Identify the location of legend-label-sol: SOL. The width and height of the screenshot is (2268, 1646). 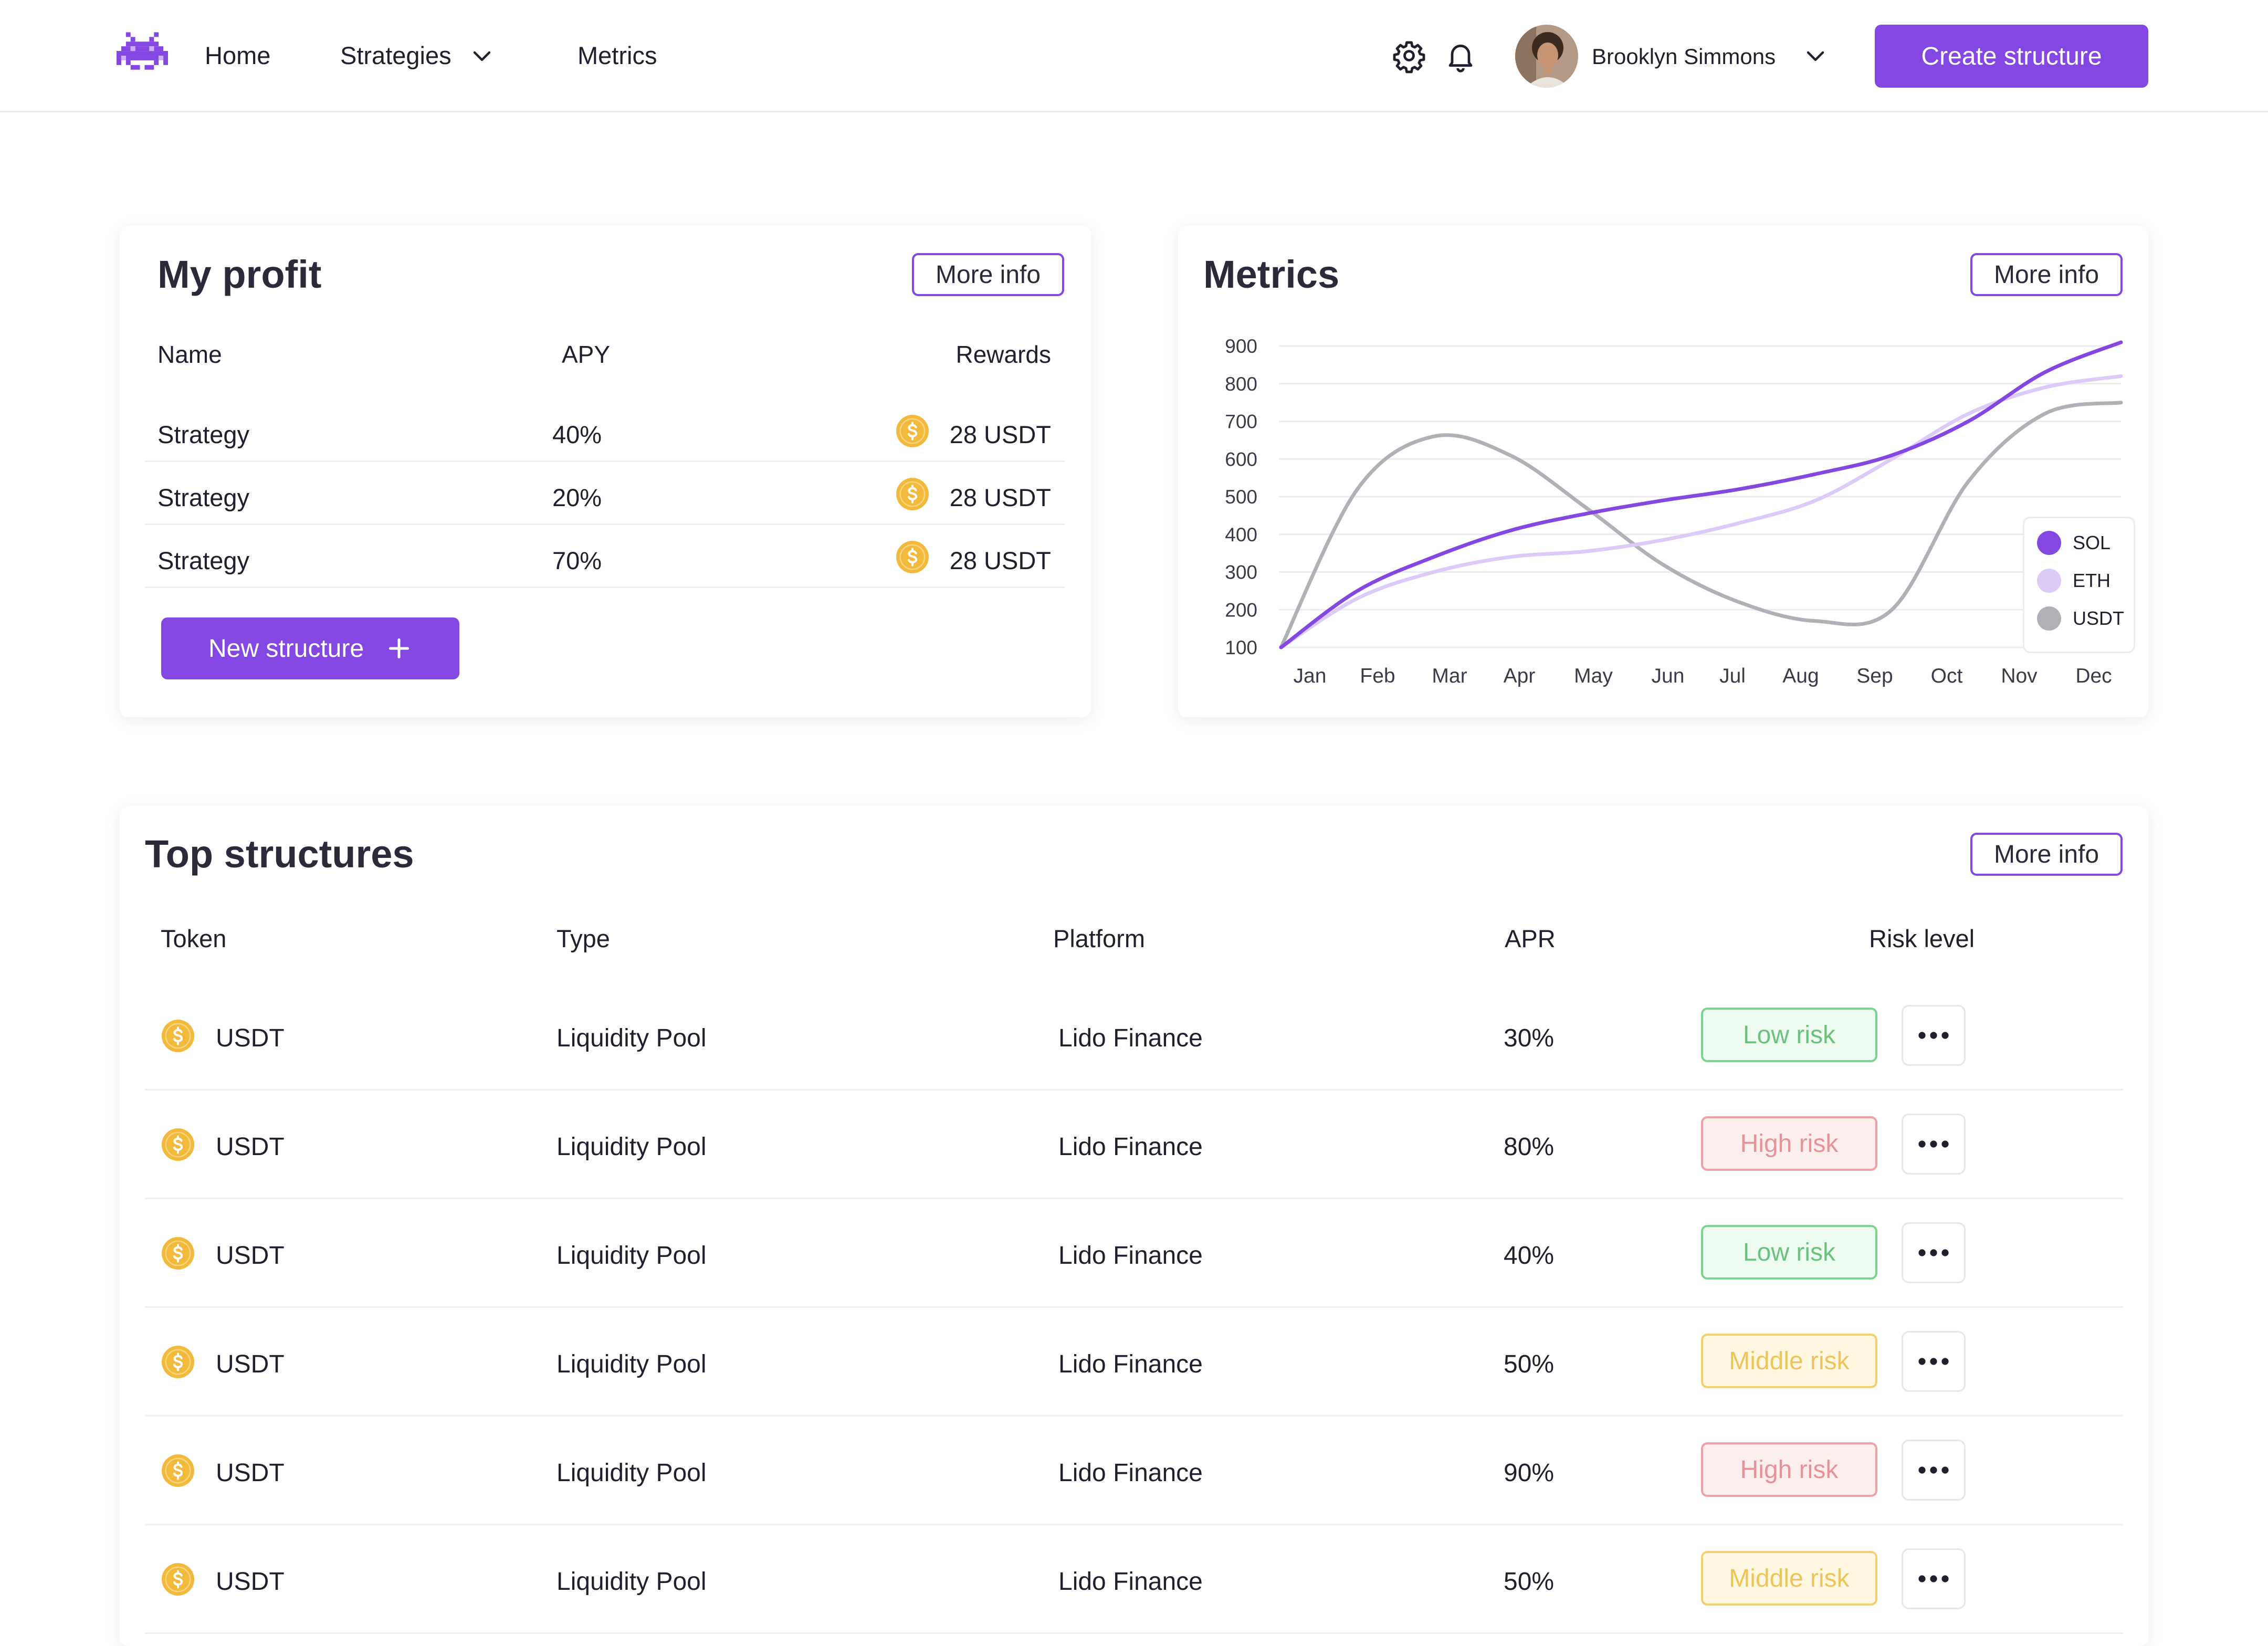
(2092, 542).